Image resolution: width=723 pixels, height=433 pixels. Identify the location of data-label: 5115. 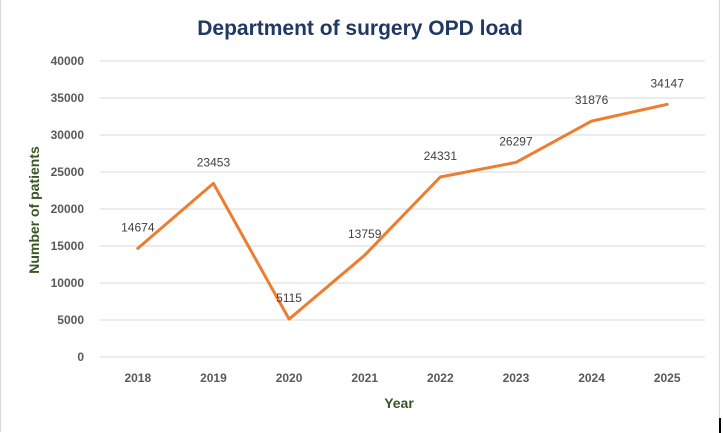
(289, 298).